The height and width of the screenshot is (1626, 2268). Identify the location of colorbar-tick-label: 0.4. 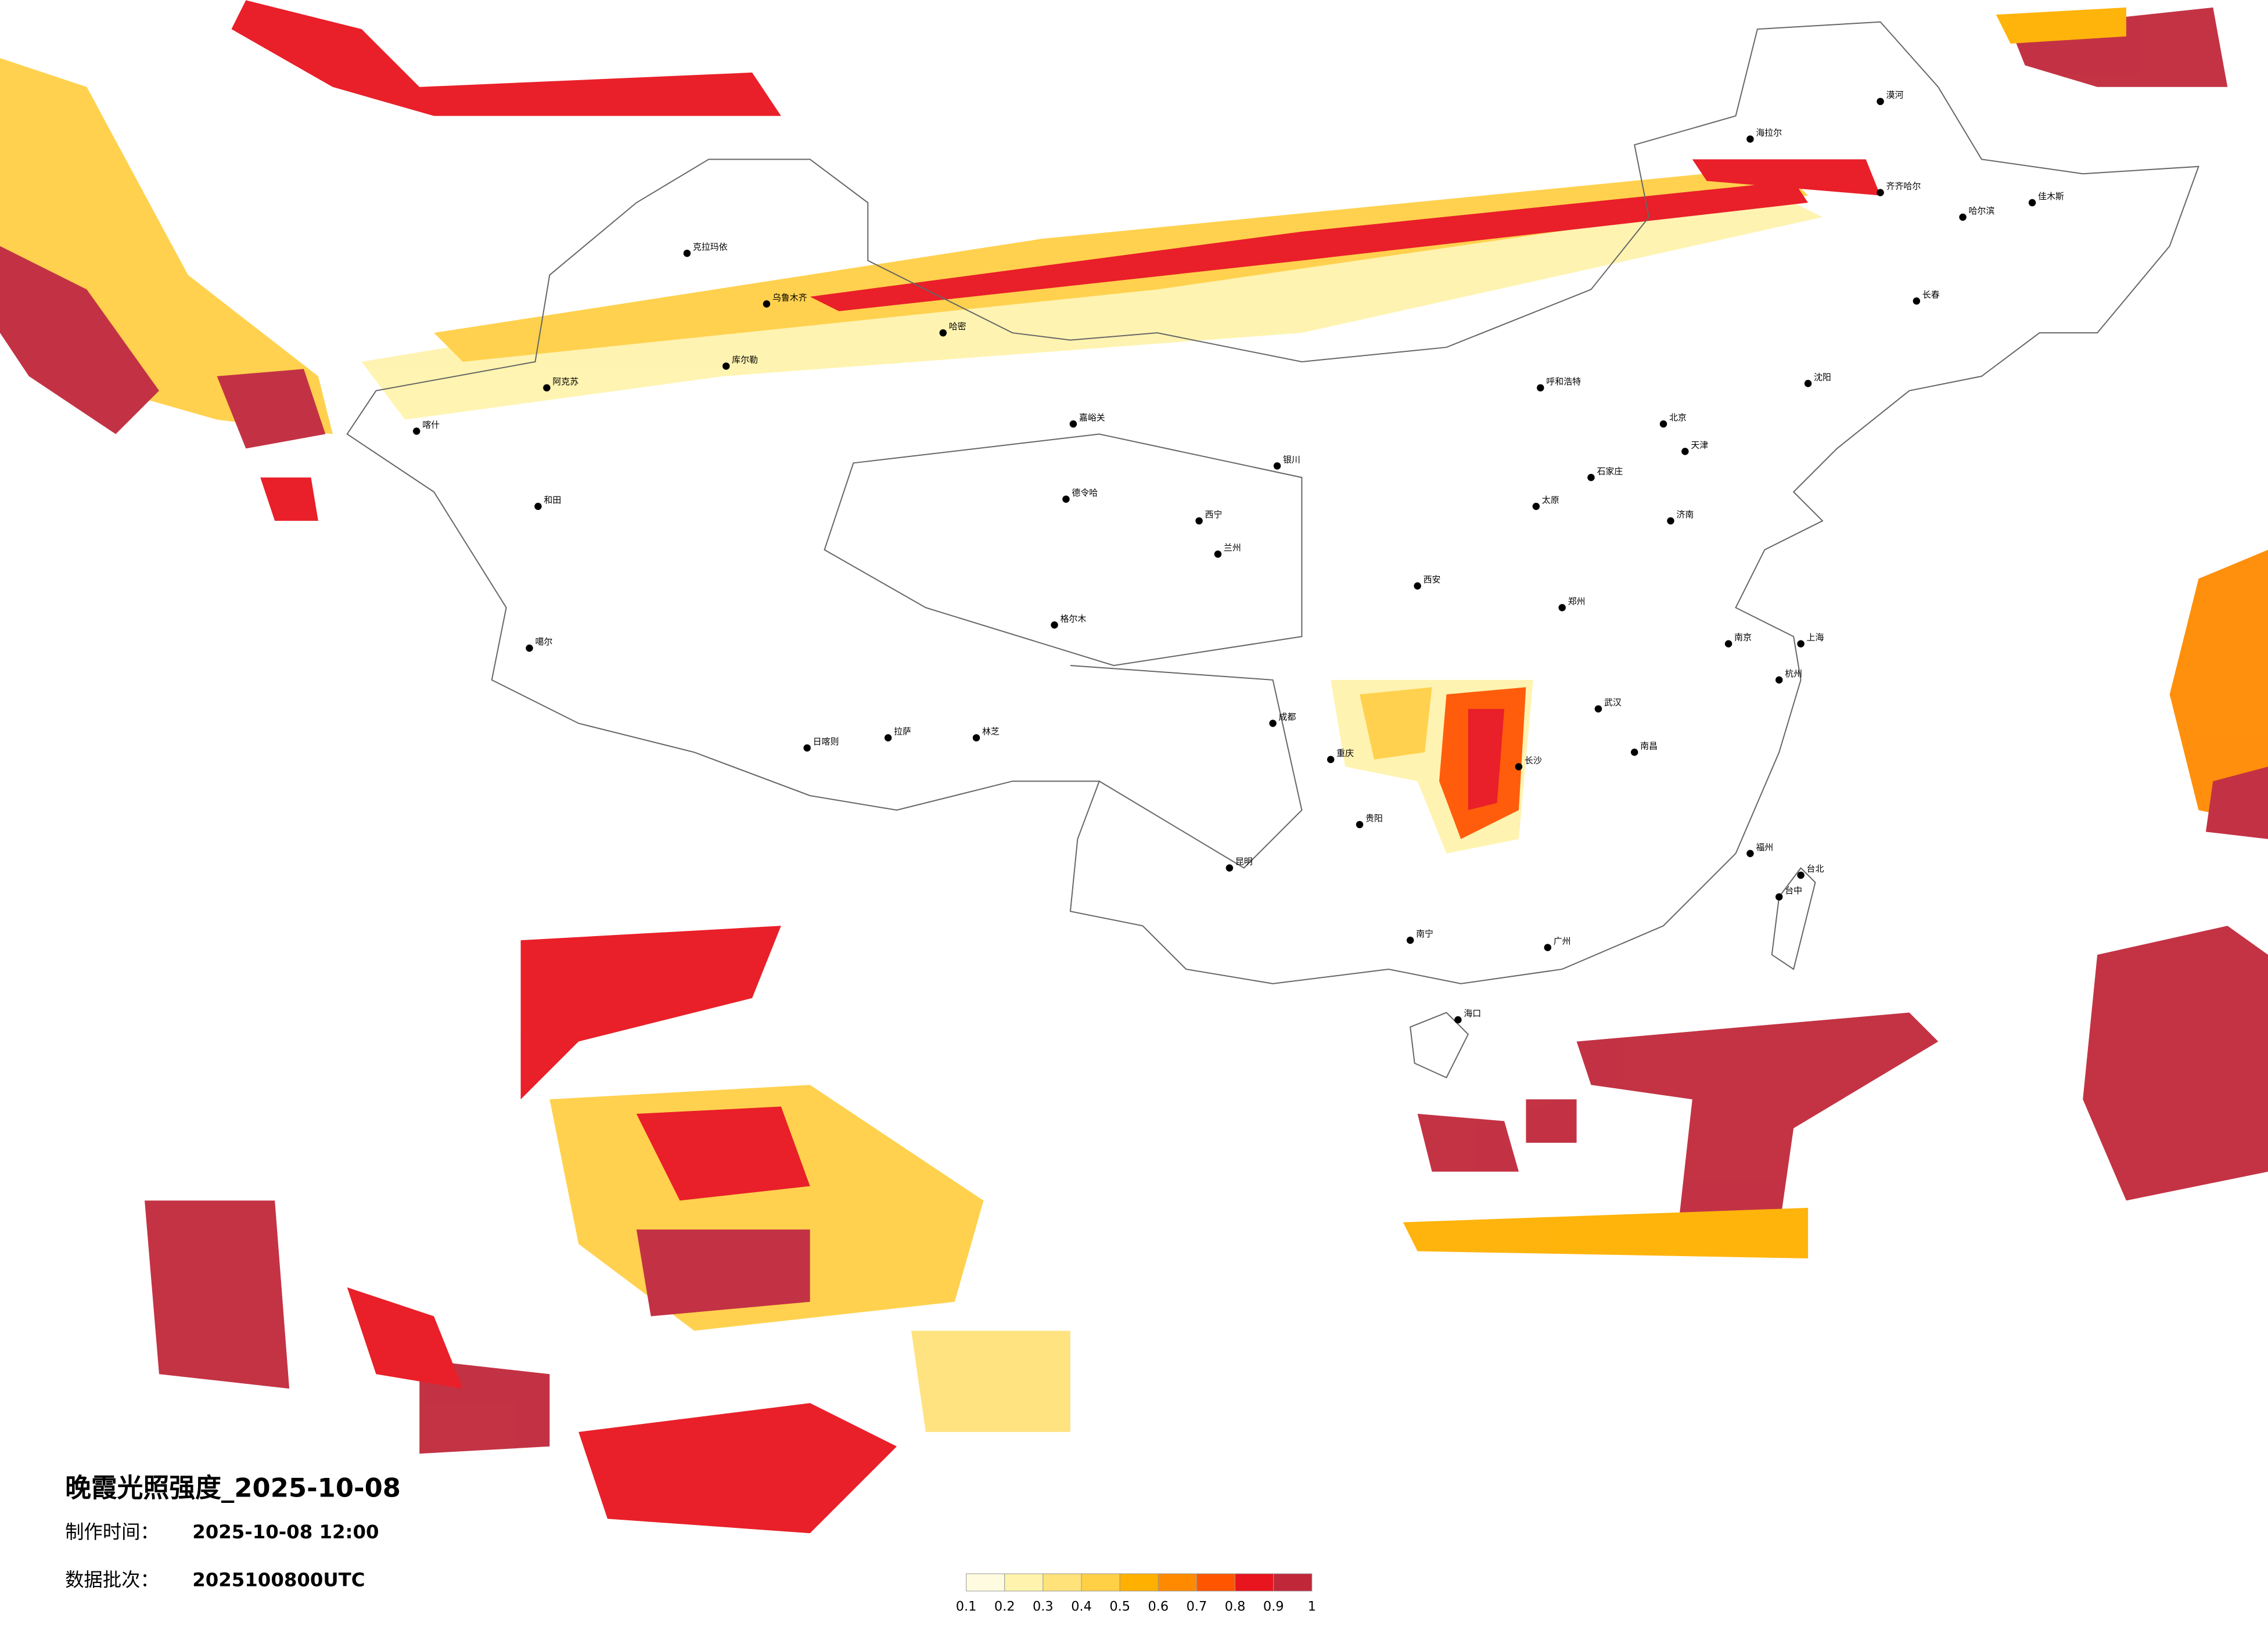
(1081, 1606).